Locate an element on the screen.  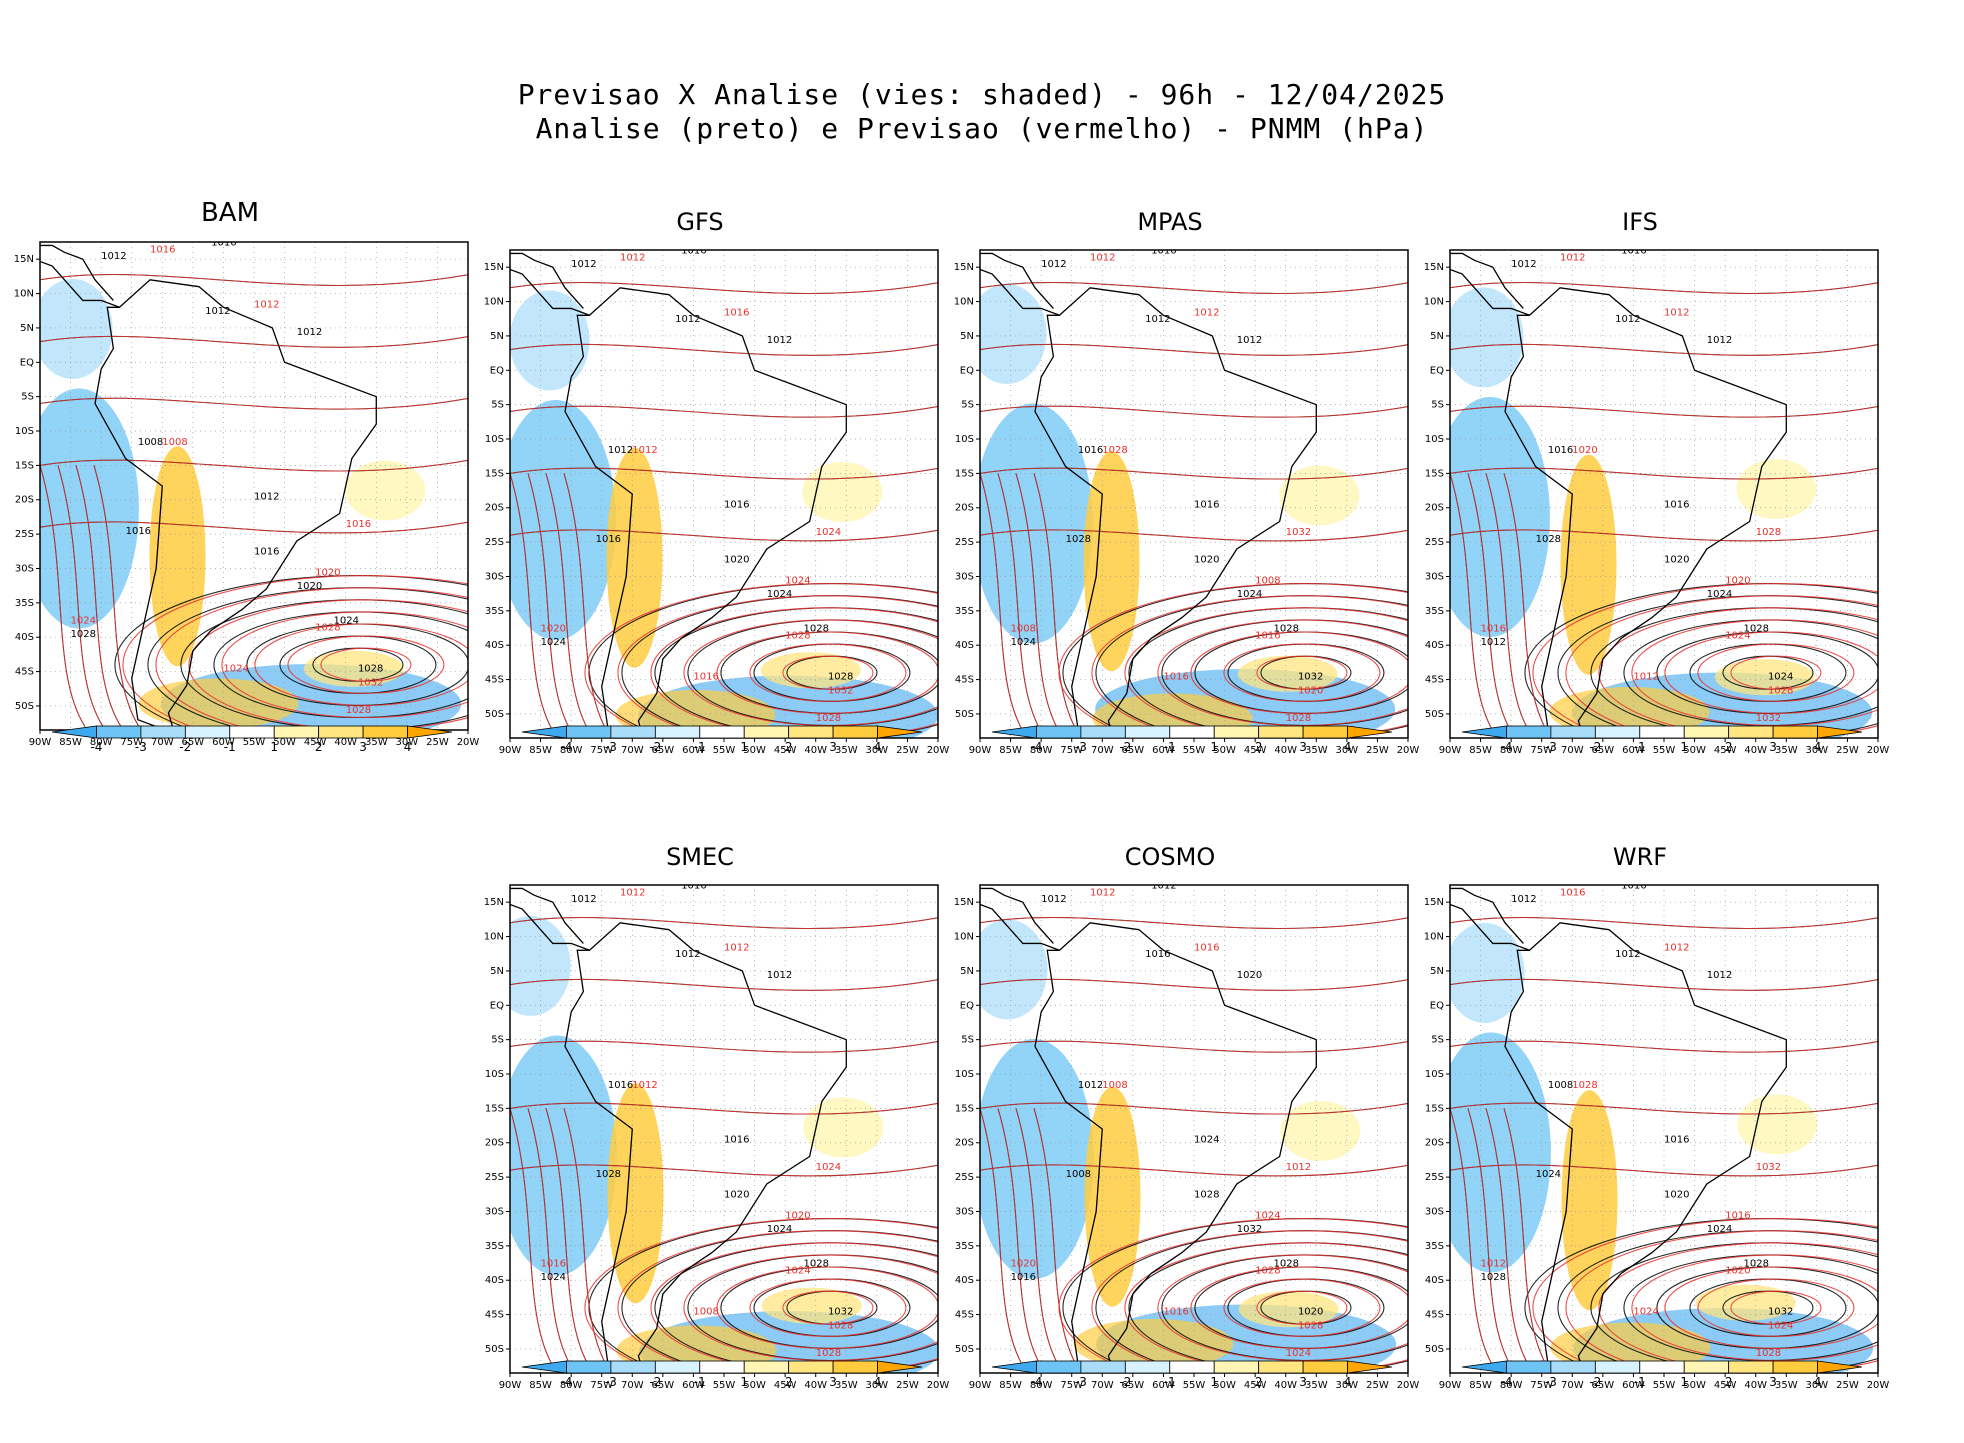
colorbar-tick-label: 3 is located at coordinates (1773, 1382).